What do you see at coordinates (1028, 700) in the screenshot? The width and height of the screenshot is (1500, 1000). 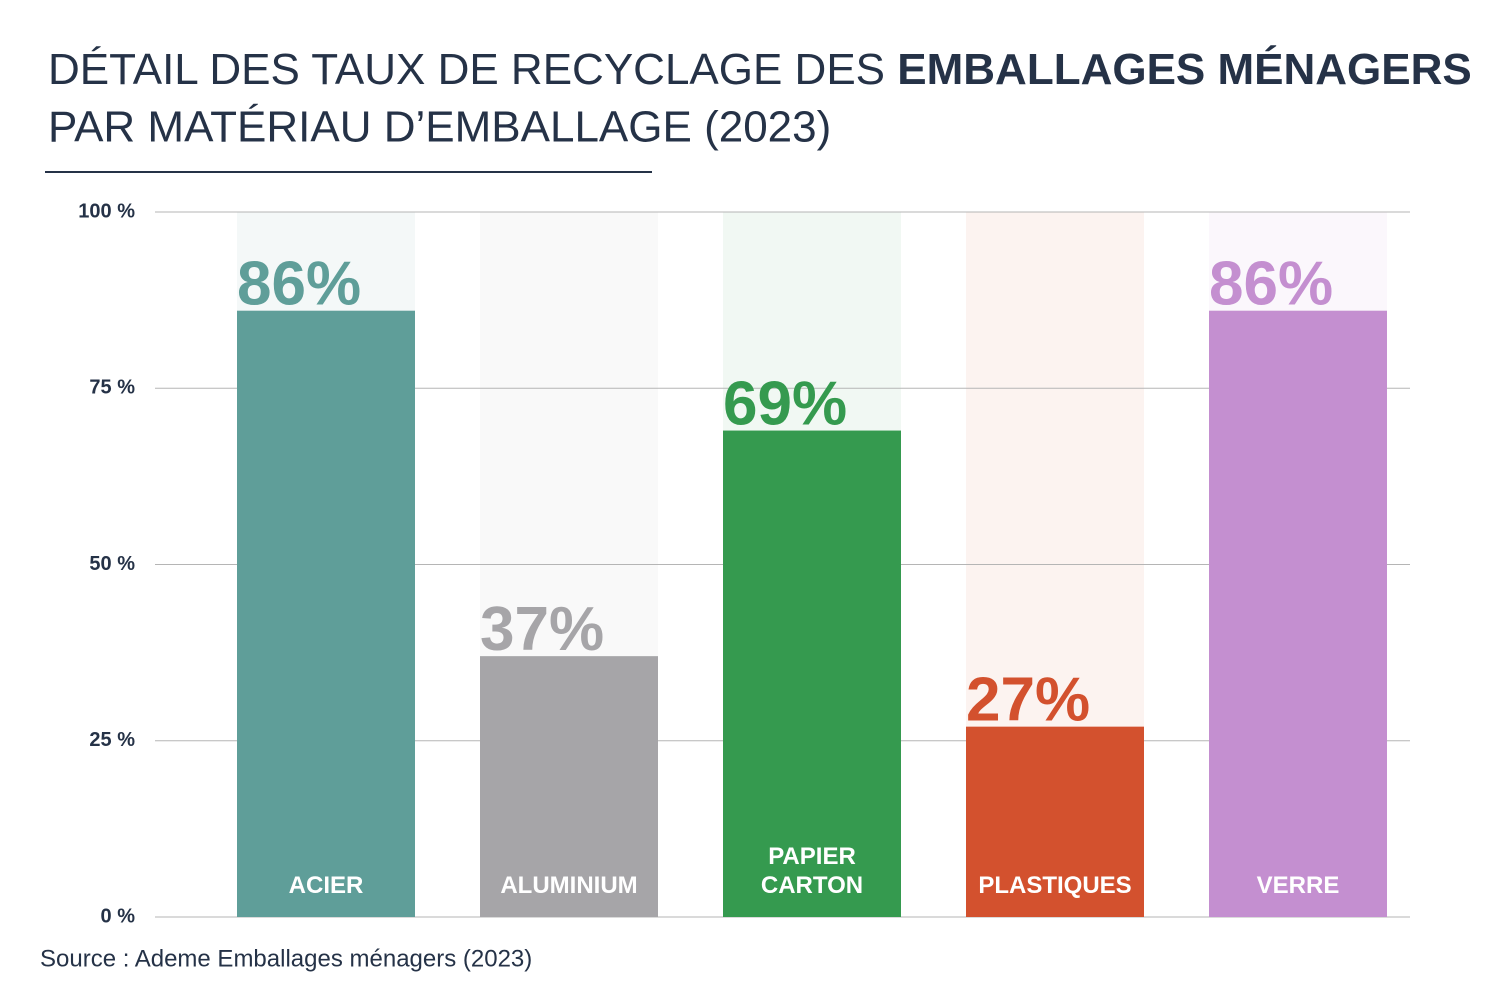 I see `value-label: 27%` at bounding box center [1028, 700].